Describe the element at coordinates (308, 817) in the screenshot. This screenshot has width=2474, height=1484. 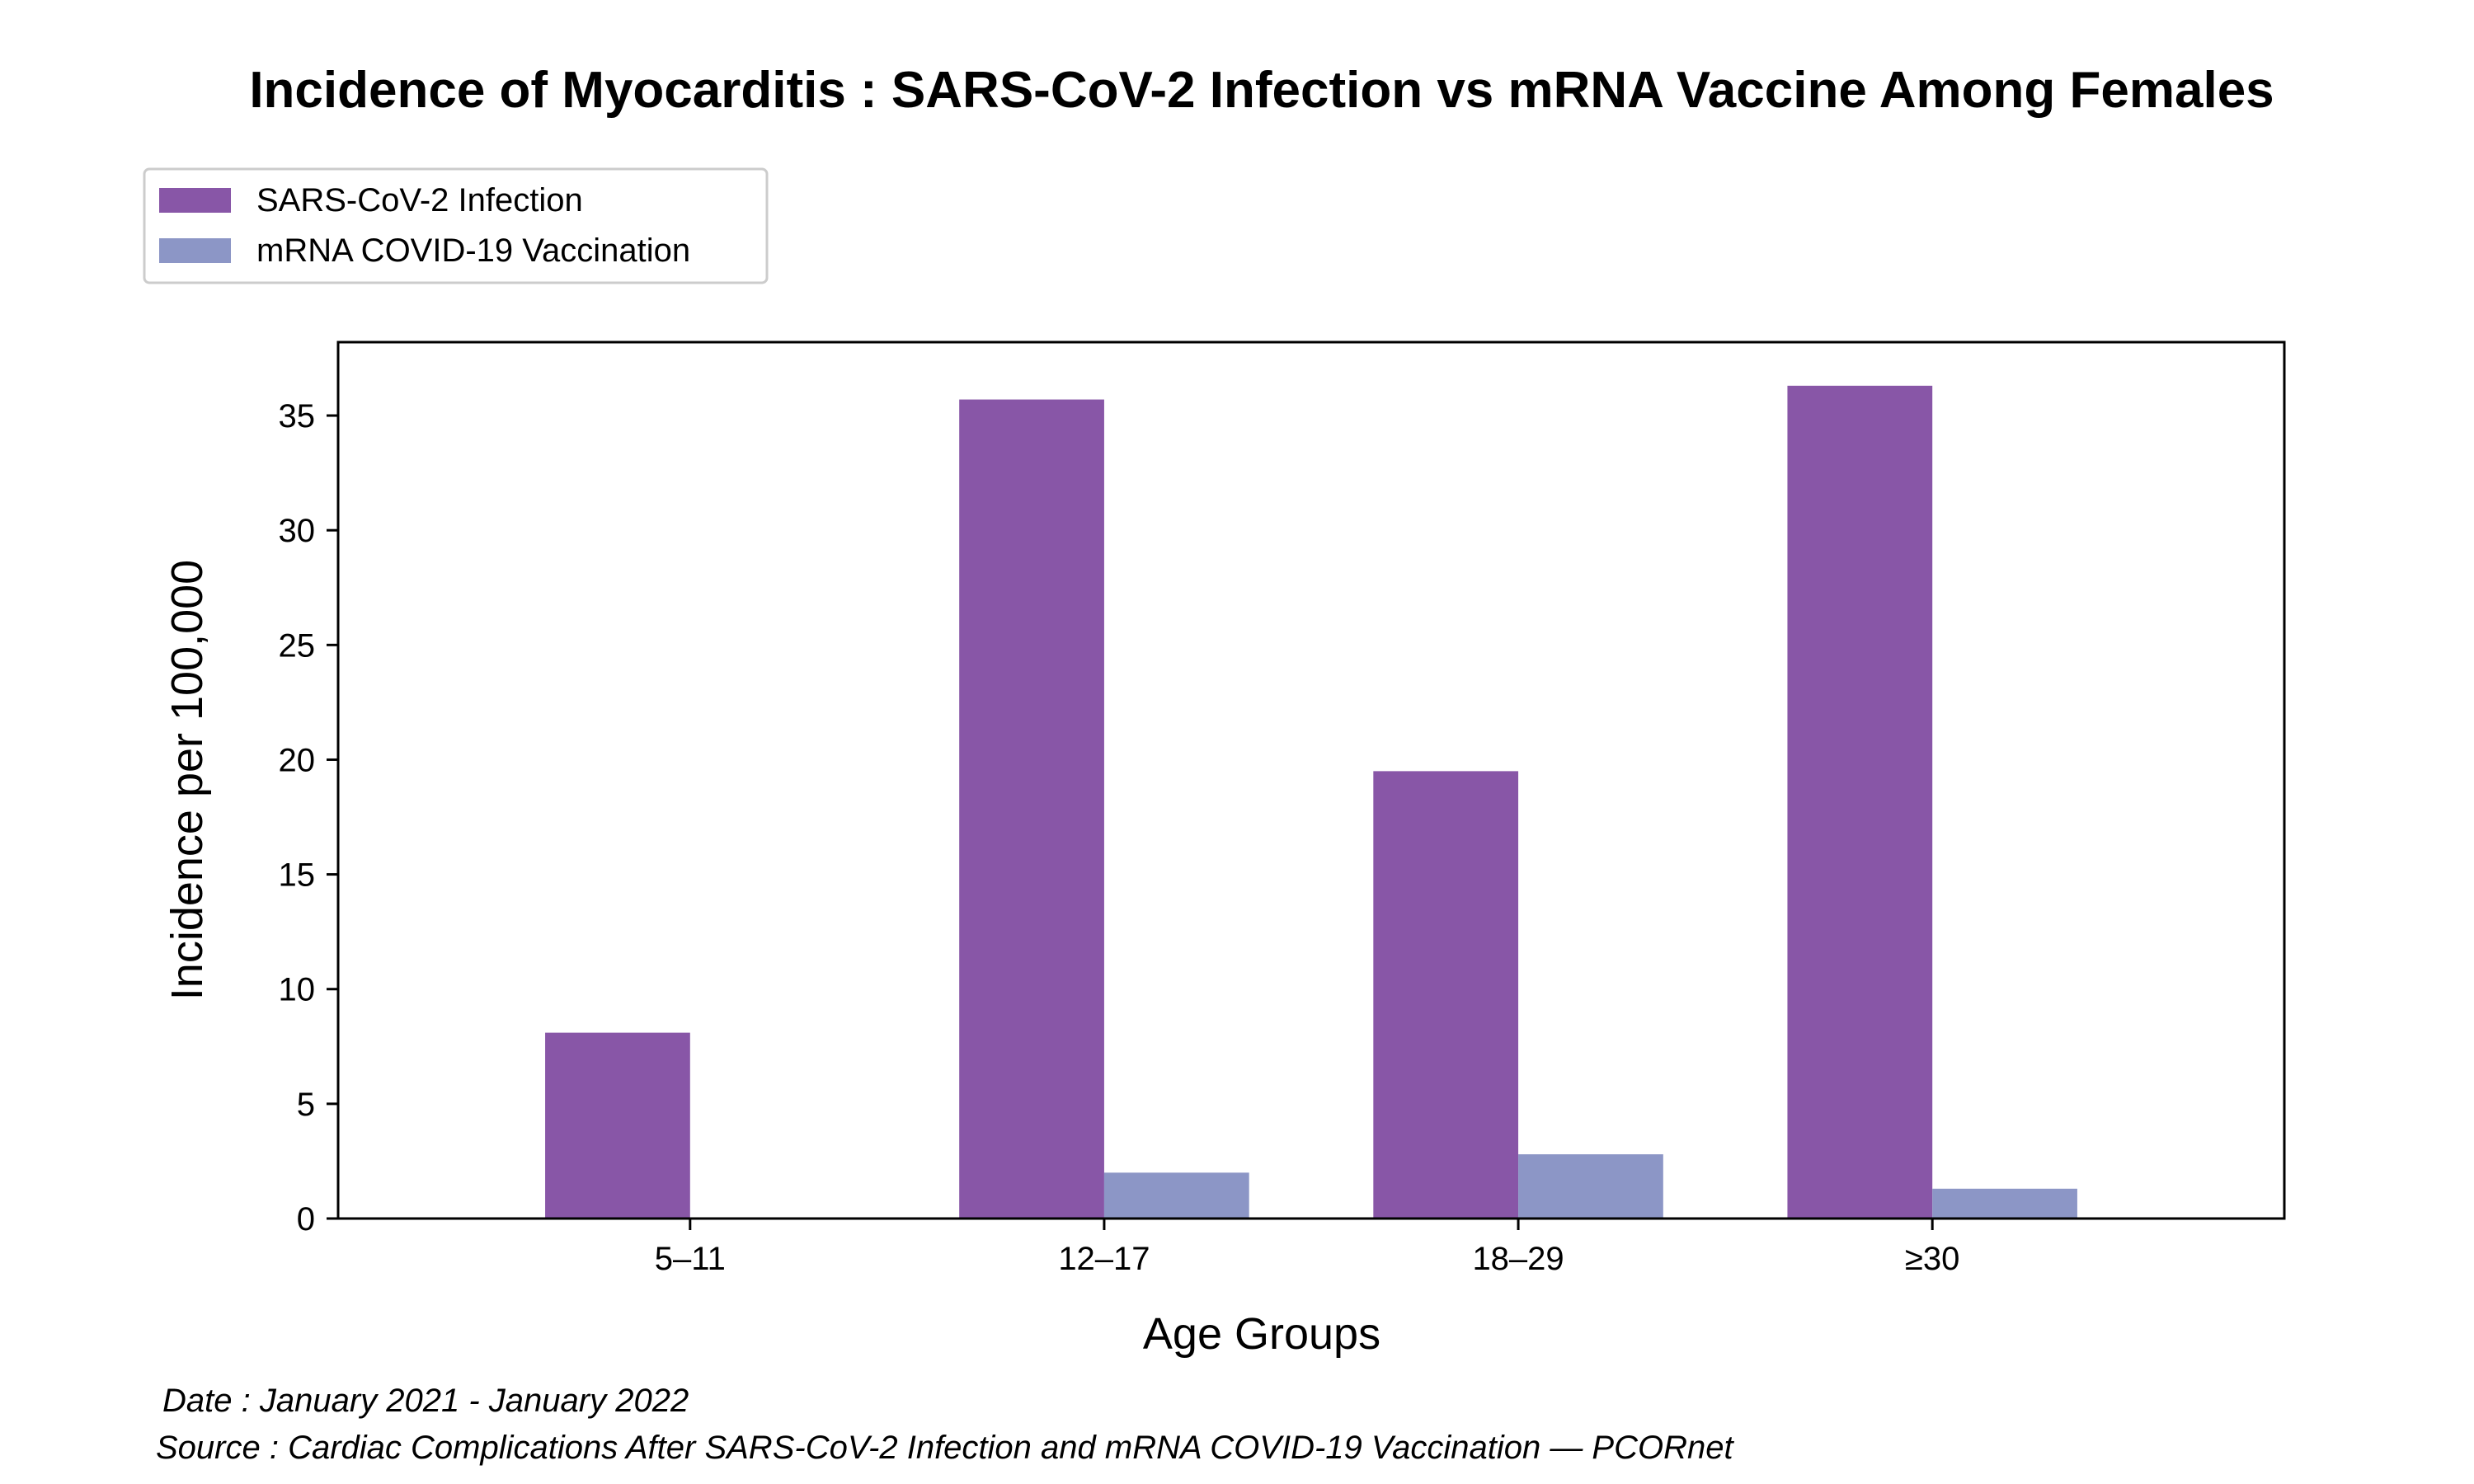
I see `y-axis: 0 5 10 15 20 25 30 35` at that location.